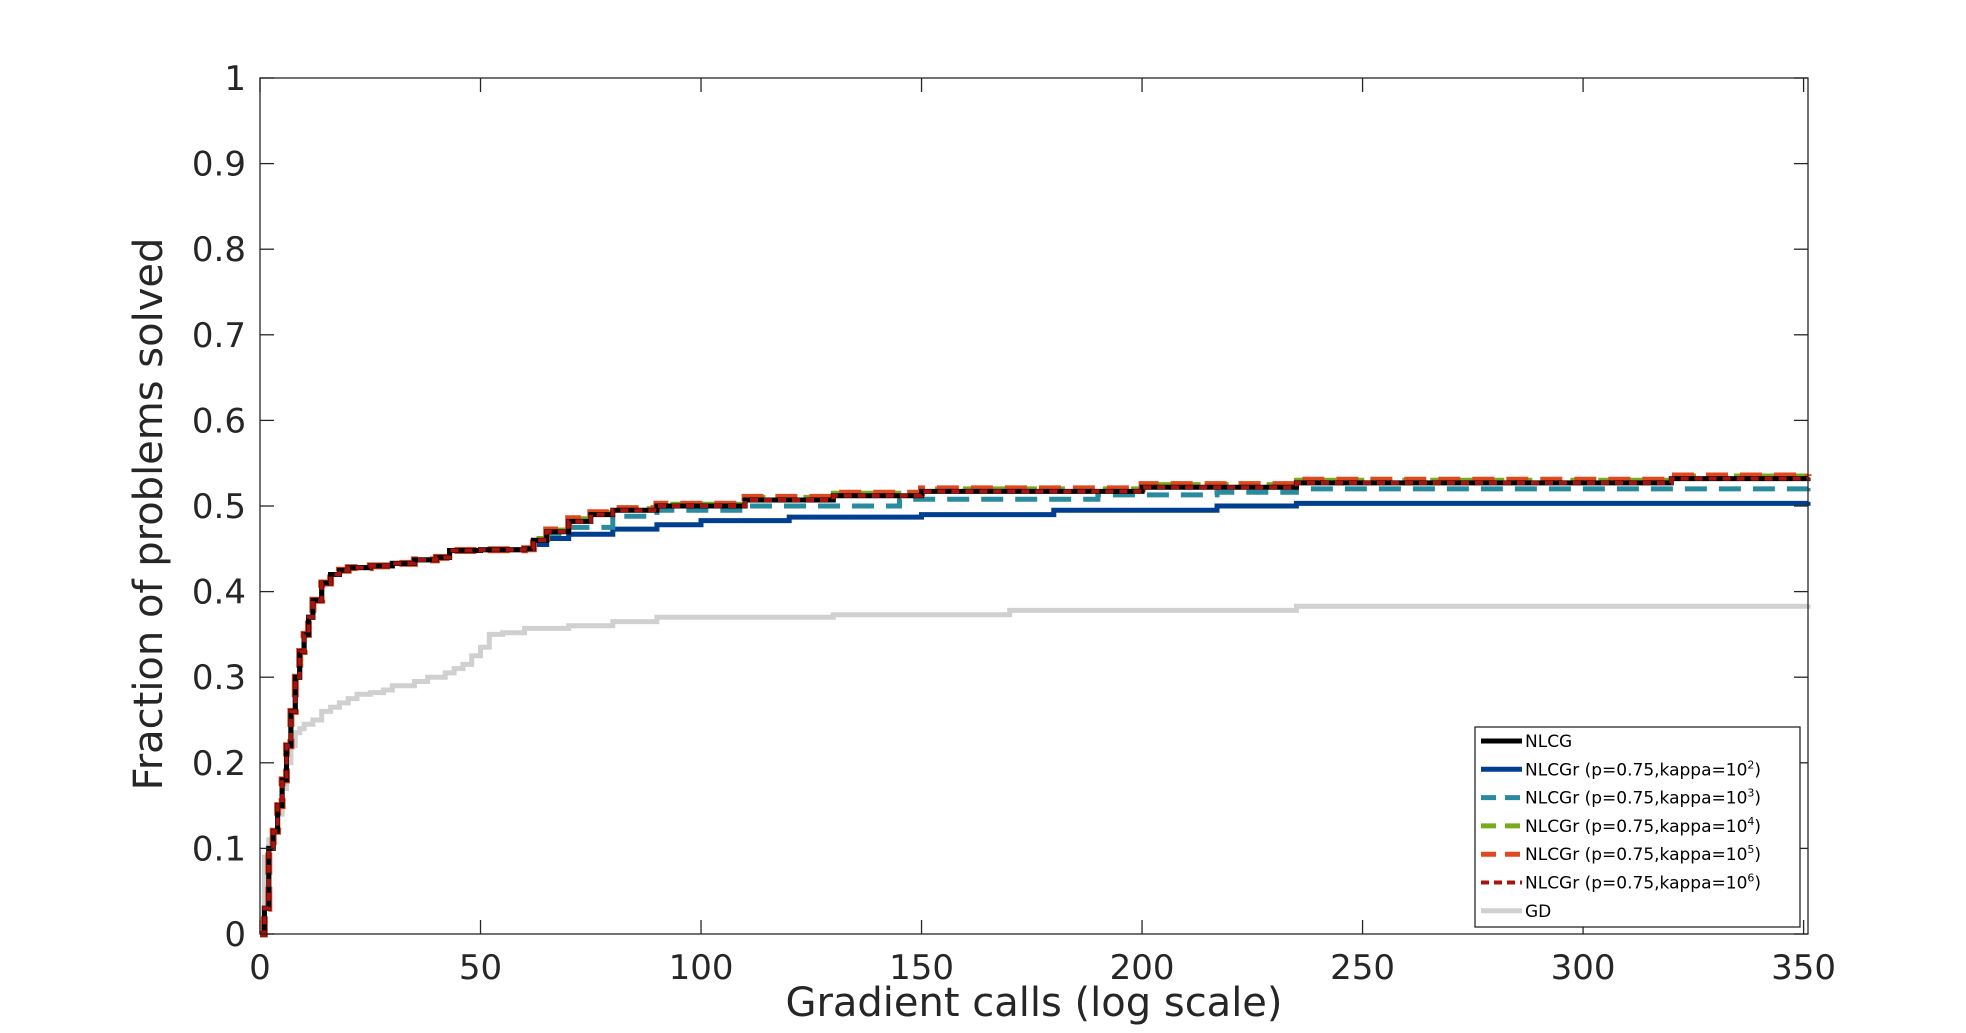  Describe the element at coordinates (1142, 968) in the screenshot. I see `x-tick-label: 200` at that location.